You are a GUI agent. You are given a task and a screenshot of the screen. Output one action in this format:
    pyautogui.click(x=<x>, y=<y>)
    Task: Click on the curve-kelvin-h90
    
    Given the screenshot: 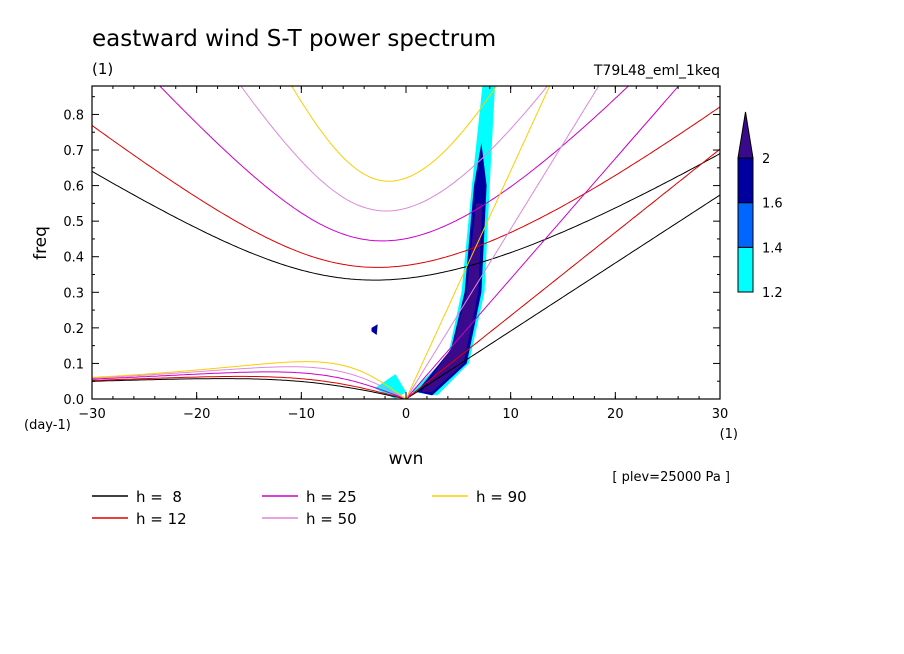 What is the action you would take?
    pyautogui.click(x=478, y=242)
    